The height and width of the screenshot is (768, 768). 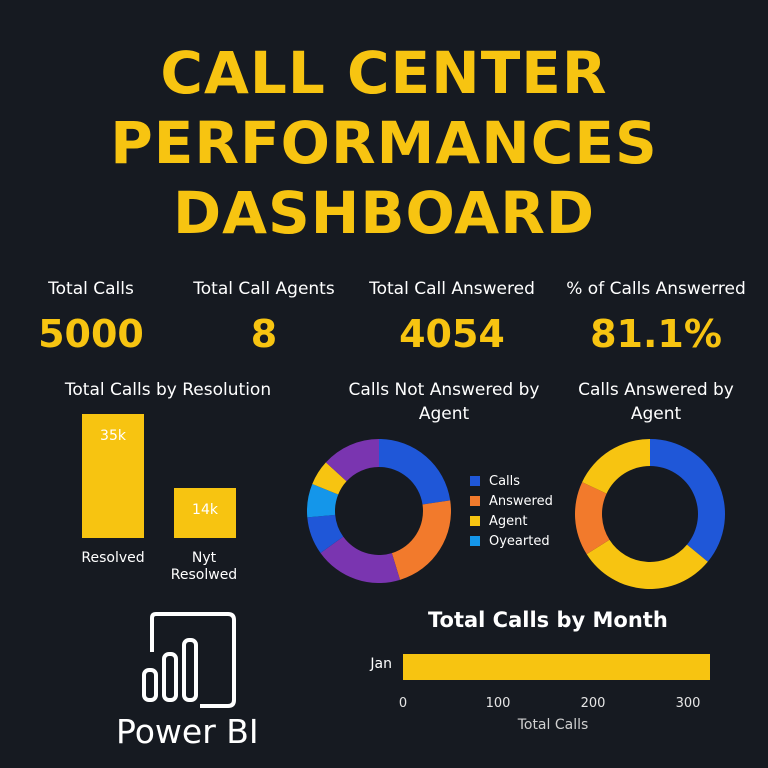 What do you see at coordinates (384, 213) in the screenshot?
I see `title-line-3: DASHBOARD` at bounding box center [384, 213].